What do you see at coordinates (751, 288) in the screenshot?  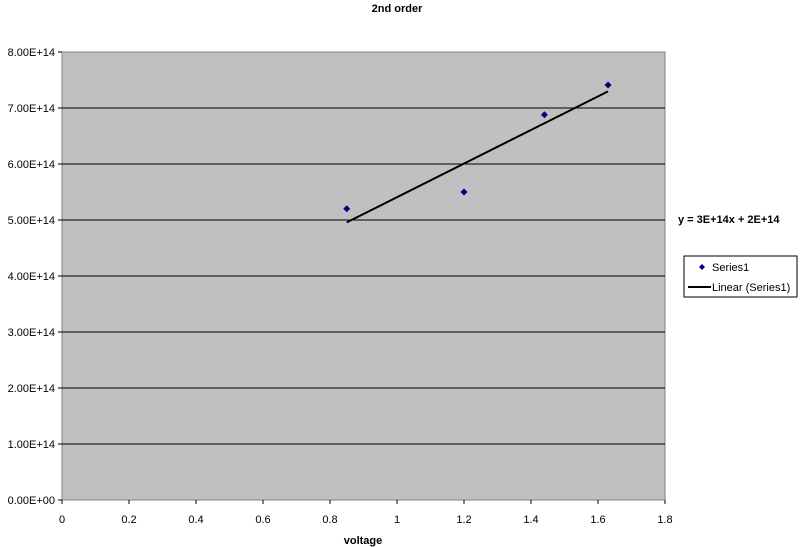 I see `legend-label-trend: Linear (Series1)` at bounding box center [751, 288].